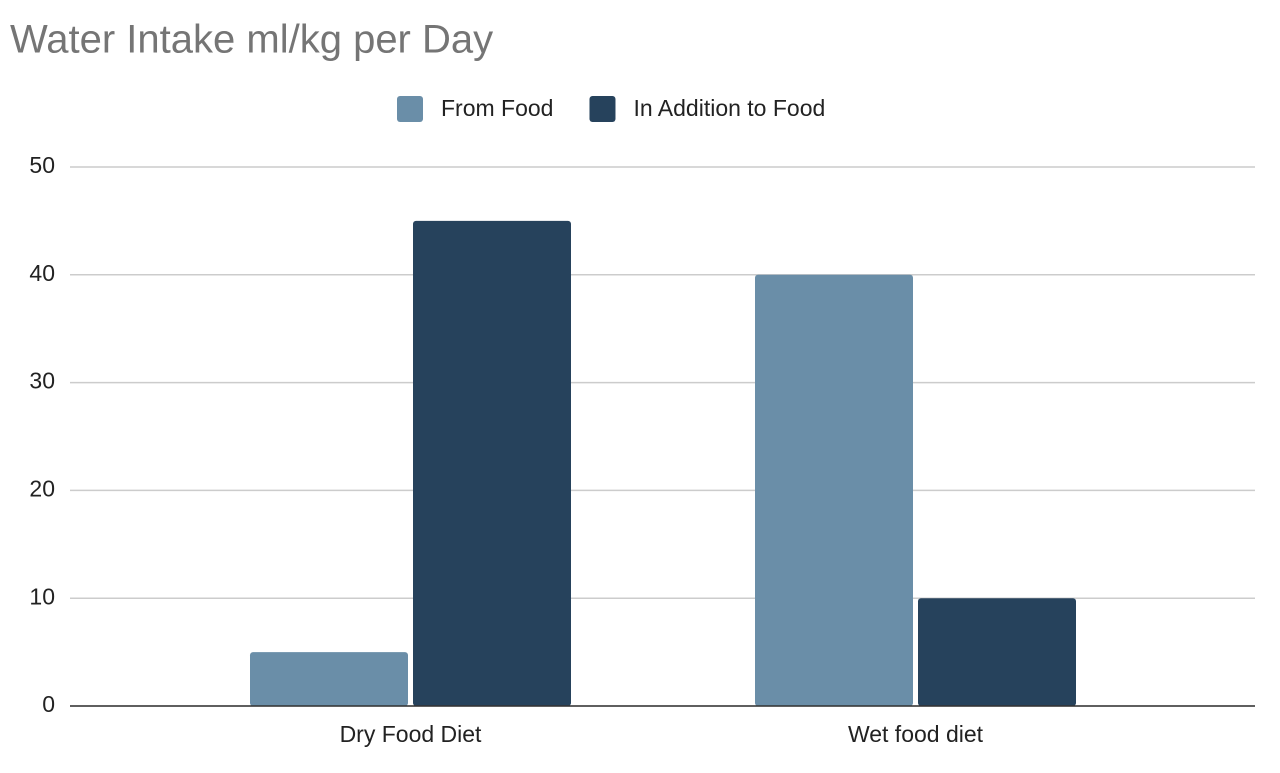 This screenshot has height=773, width=1280. I want to click on legend-label: From Food, so click(497, 108).